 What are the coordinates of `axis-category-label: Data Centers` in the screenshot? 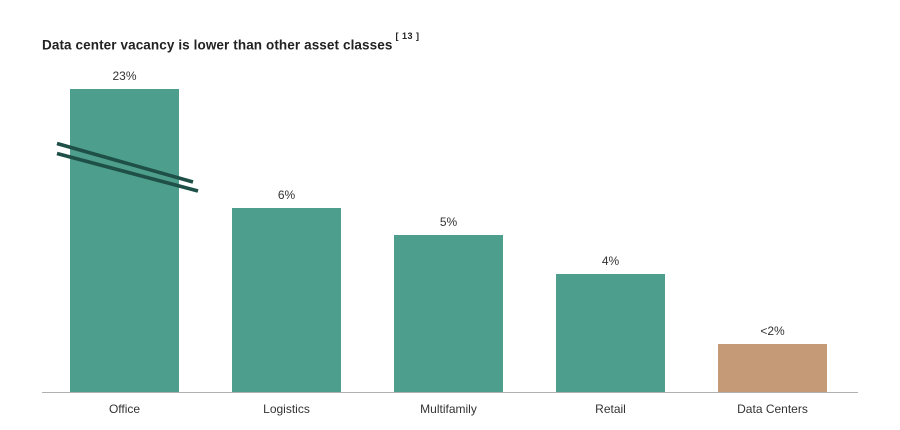 It's located at (772, 409).